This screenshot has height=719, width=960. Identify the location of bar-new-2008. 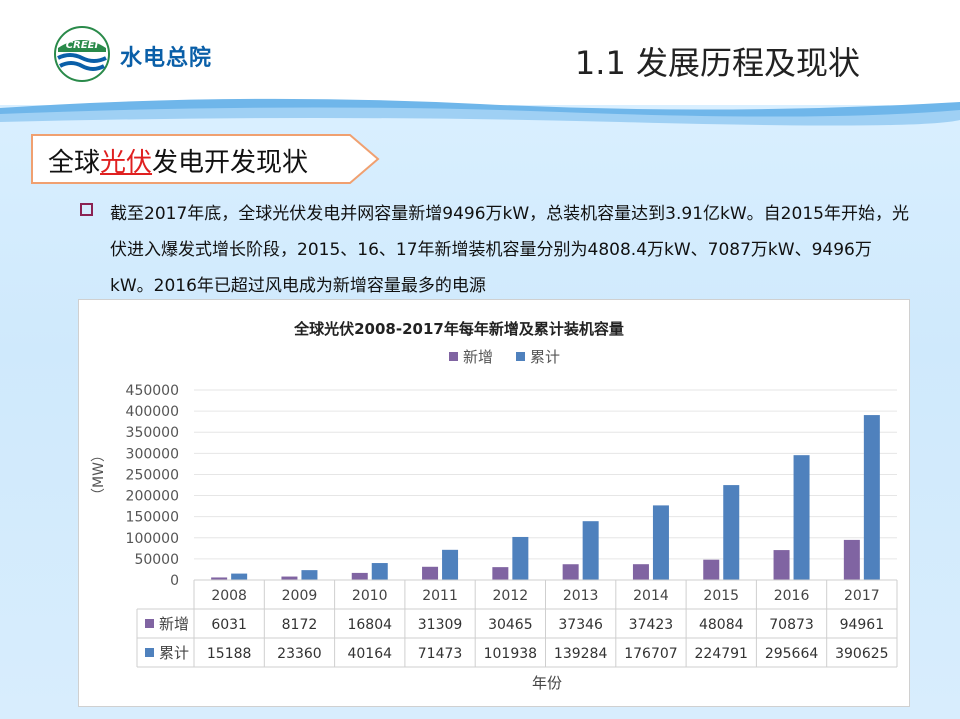
(219, 578).